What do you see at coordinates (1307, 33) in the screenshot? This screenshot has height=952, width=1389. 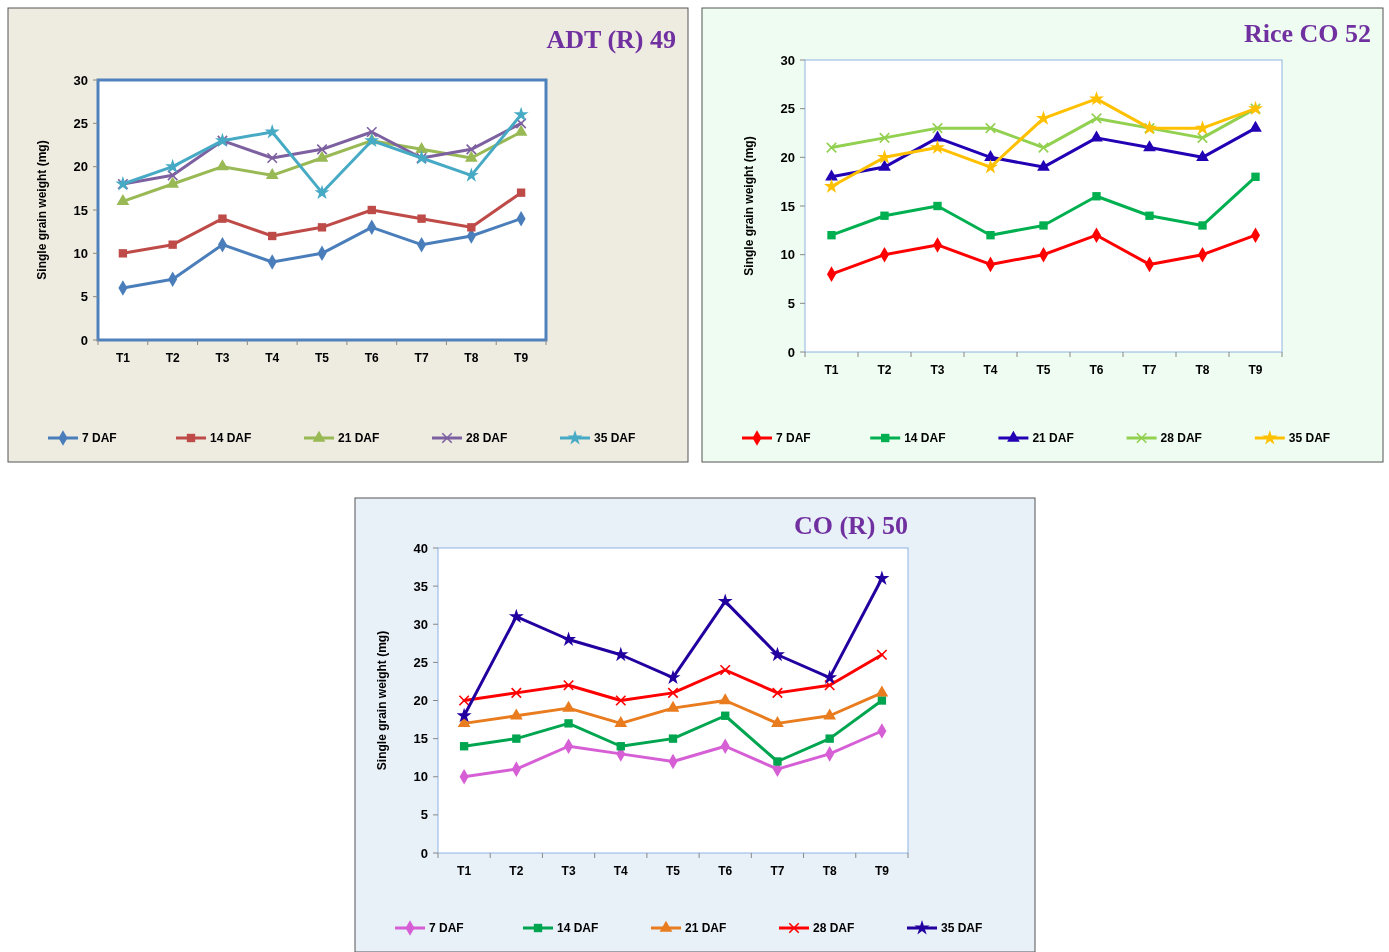 I see `chart-title: Rice CO 52` at bounding box center [1307, 33].